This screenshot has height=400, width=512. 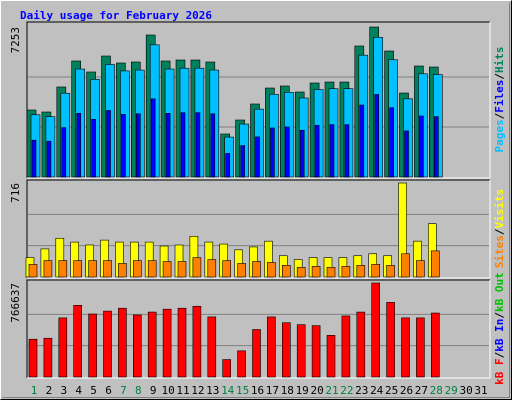 What do you see at coordinates (123, 390) in the screenshot?
I see `x-tick-label: 7` at bounding box center [123, 390].